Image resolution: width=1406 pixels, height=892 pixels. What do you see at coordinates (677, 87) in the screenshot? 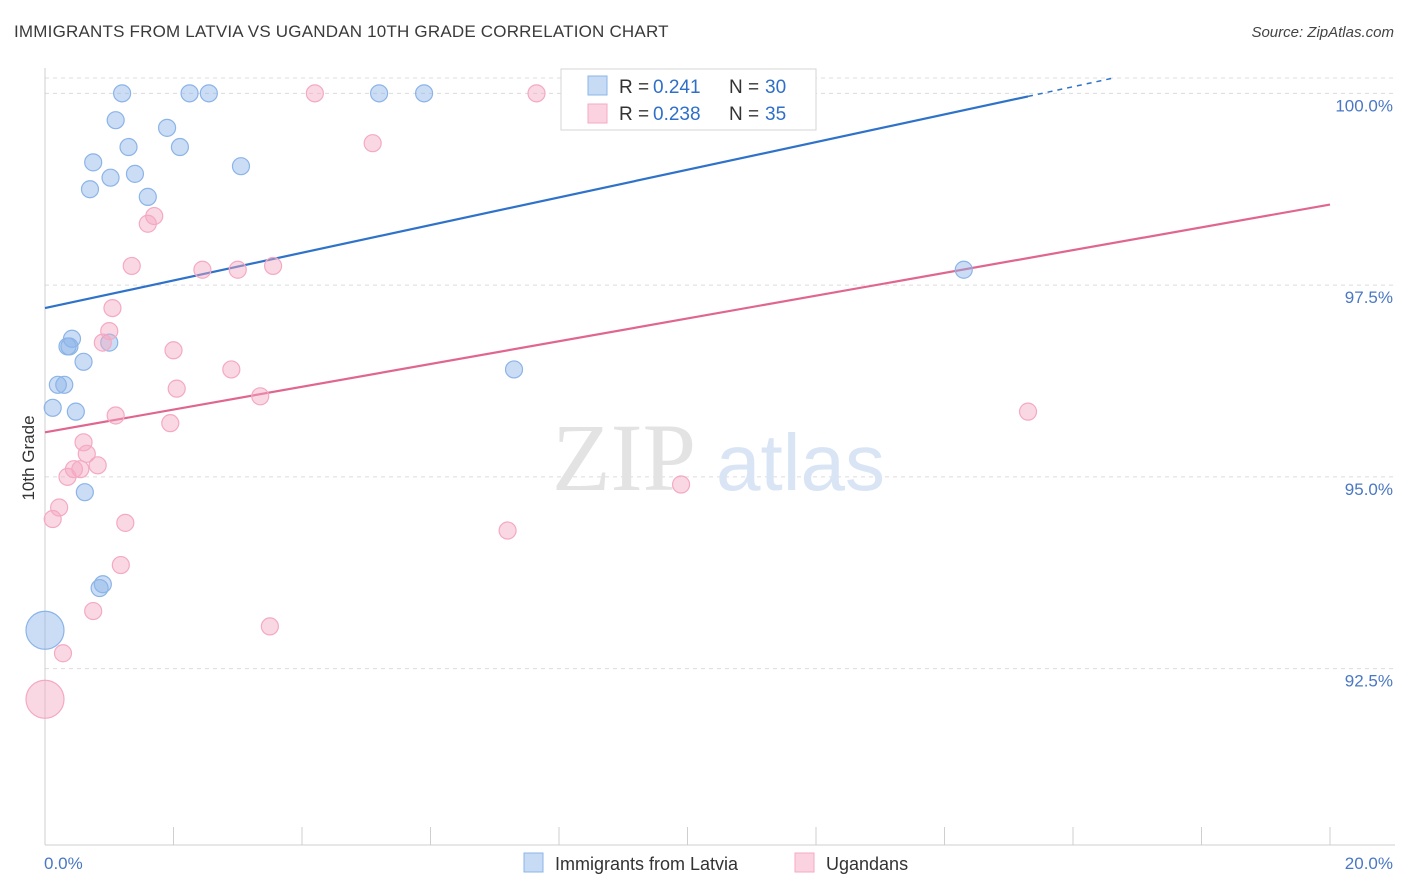
I see `legend-r-value-latvia: 0.241` at bounding box center [677, 87].